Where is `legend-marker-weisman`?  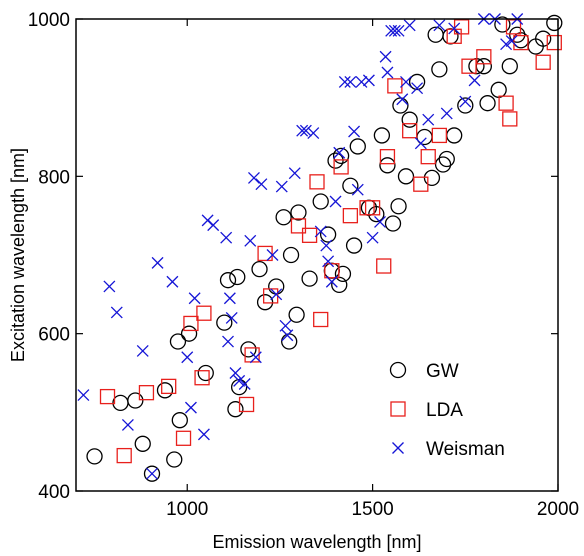 legend-marker-weisman is located at coordinates (398, 448).